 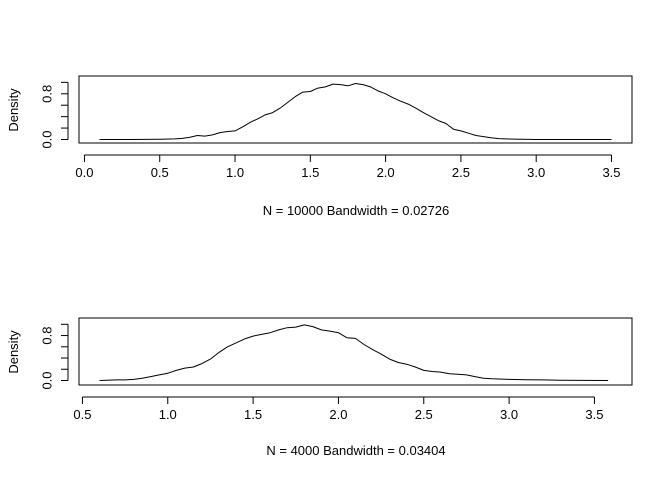 I want to click on x-axis-label: N = 4000 Bandwidth = 0.03404, so click(x=355, y=450).